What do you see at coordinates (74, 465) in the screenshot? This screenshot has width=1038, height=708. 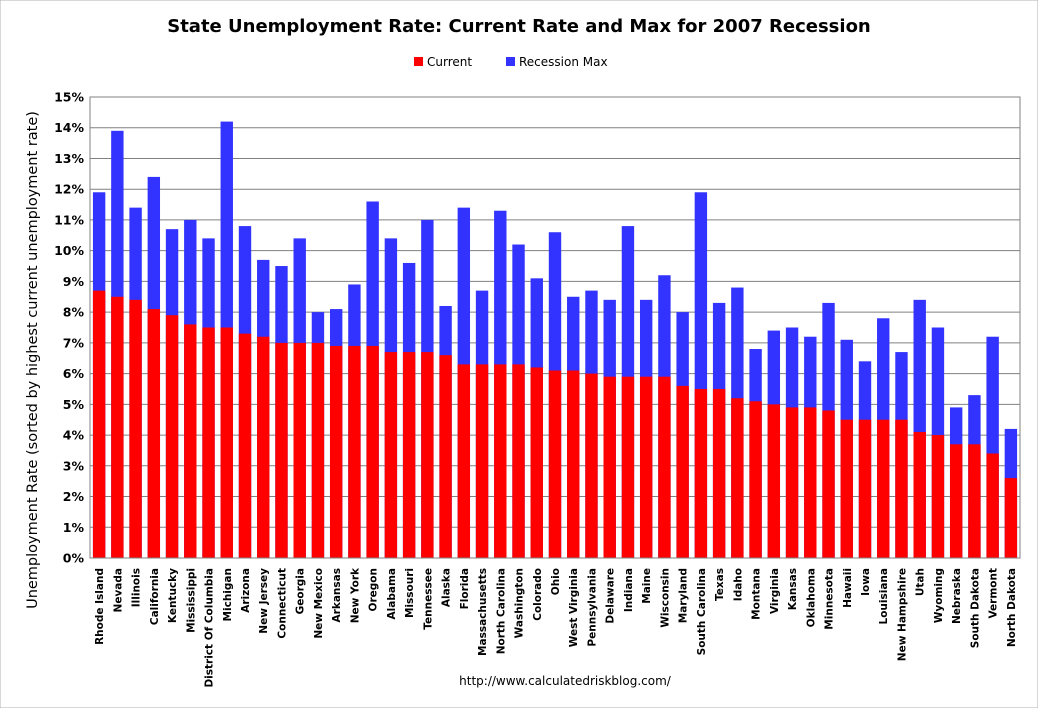 I see `y-tick-label: 3%` at bounding box center [74, 465].